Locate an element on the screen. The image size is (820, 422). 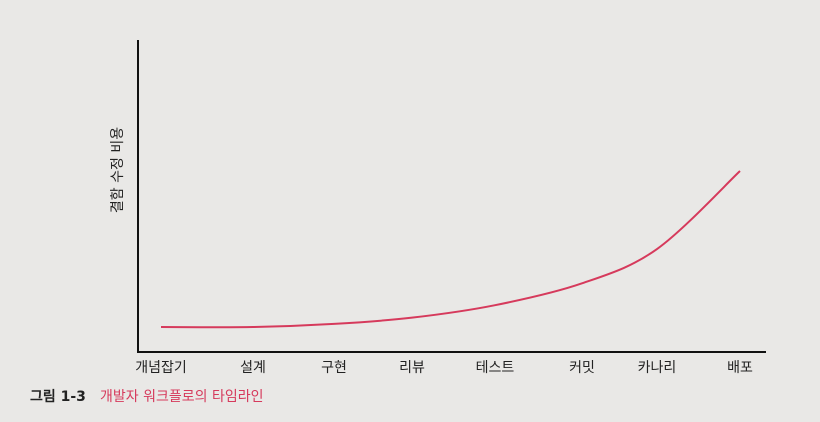
x-tick-label: 배포 is located at coordinates (740, 368).